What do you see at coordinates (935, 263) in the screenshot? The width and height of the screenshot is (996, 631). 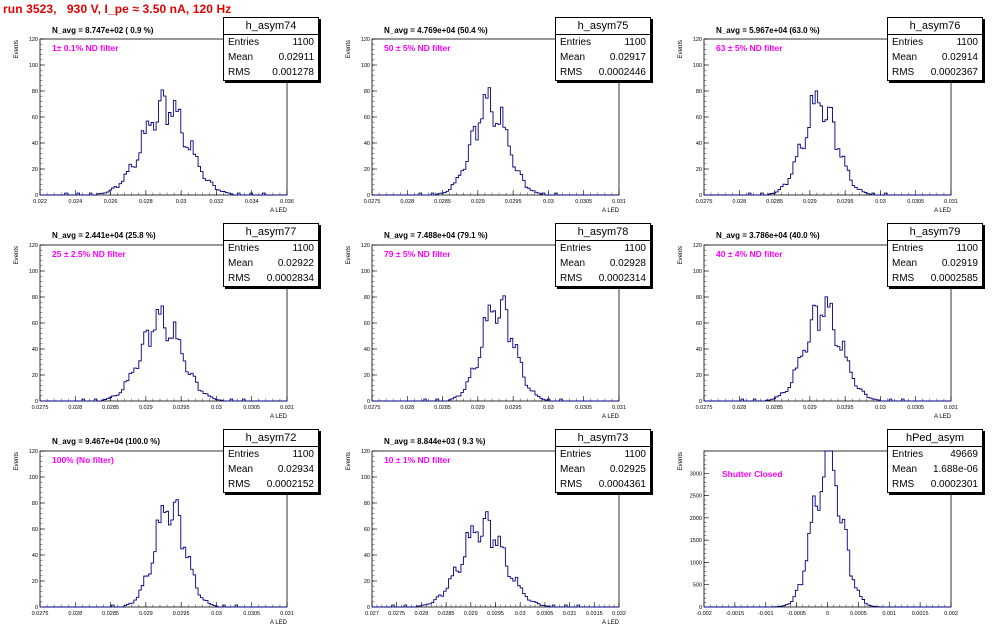 I see `stat-row-mean: Mean 0.02919` at bounding box center [935, 263].